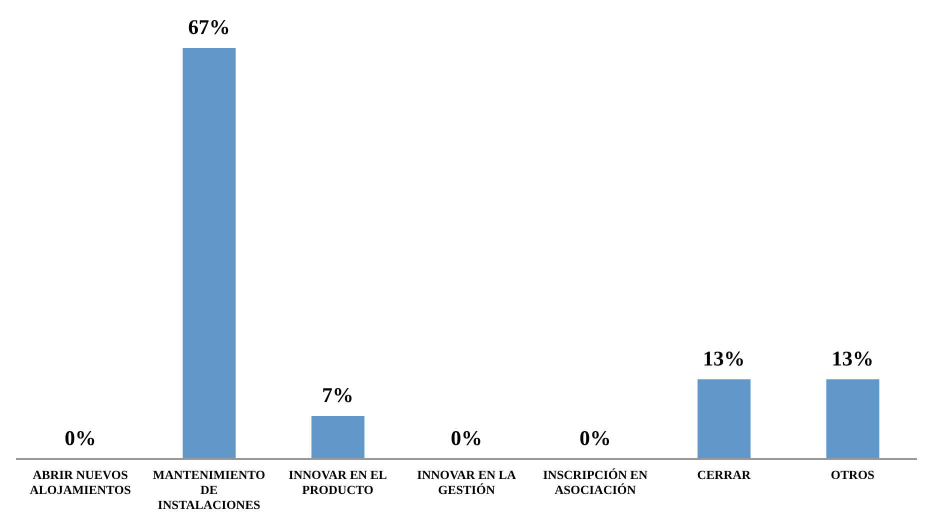 The image size is (933, 517). Describe the element at coordinates (209, 490) in the screenshot. I see `x-tick-label: MANTENIMIENTO DE INSTALACIONES` at that location.